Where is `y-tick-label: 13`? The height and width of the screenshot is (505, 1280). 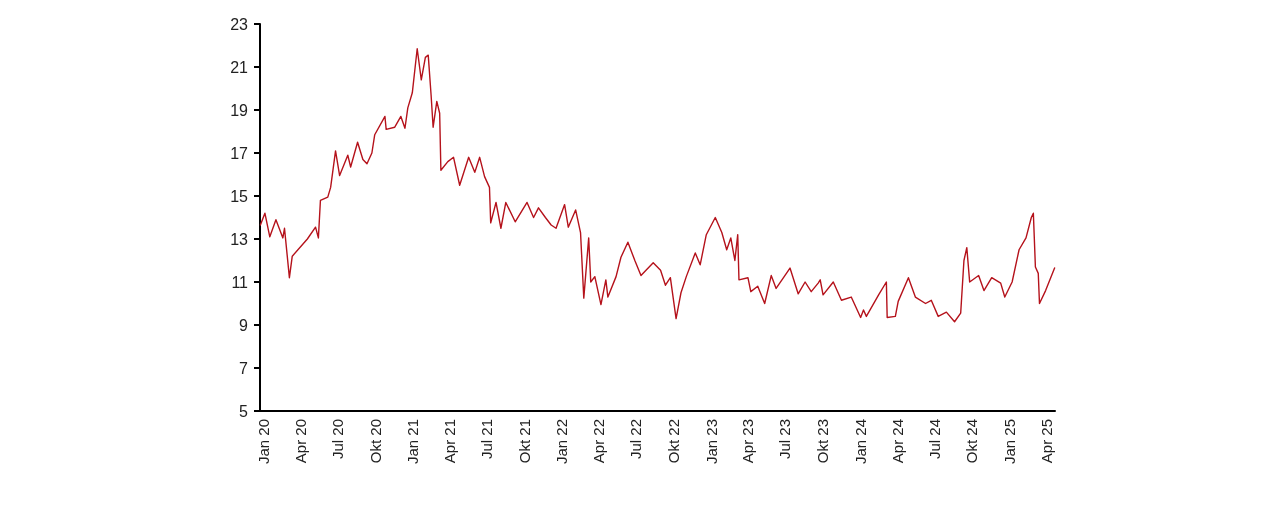
y-tick-label: 13 is located at coordinates (239, 239).